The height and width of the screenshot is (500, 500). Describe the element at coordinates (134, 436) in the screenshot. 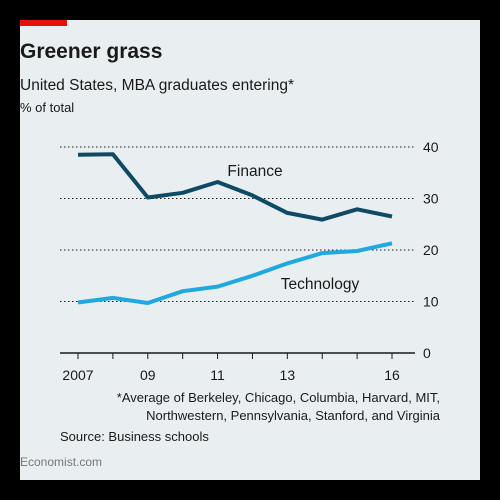

I see `source-note: Source: Business schools` at that location.